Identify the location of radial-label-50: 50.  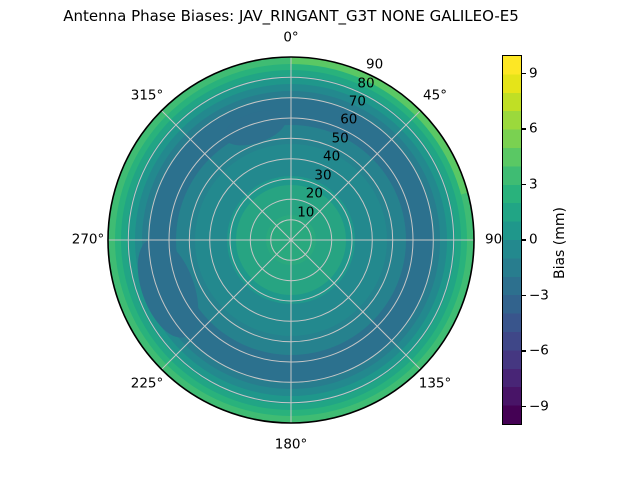
(340, 138).